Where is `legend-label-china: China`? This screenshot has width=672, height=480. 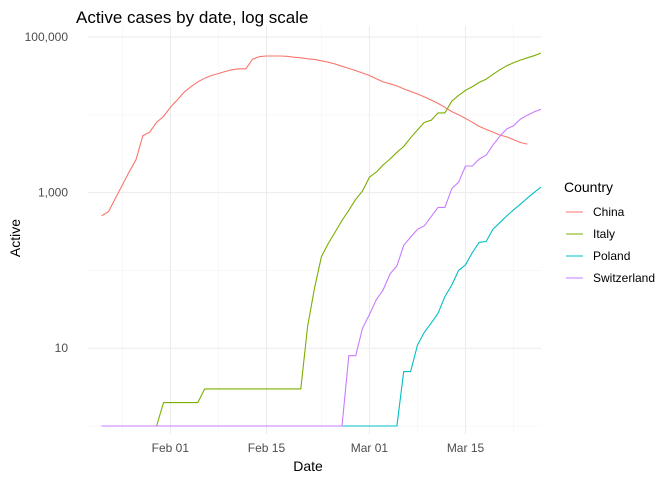
legend-label-china: China is located at coordinates (609, 212).